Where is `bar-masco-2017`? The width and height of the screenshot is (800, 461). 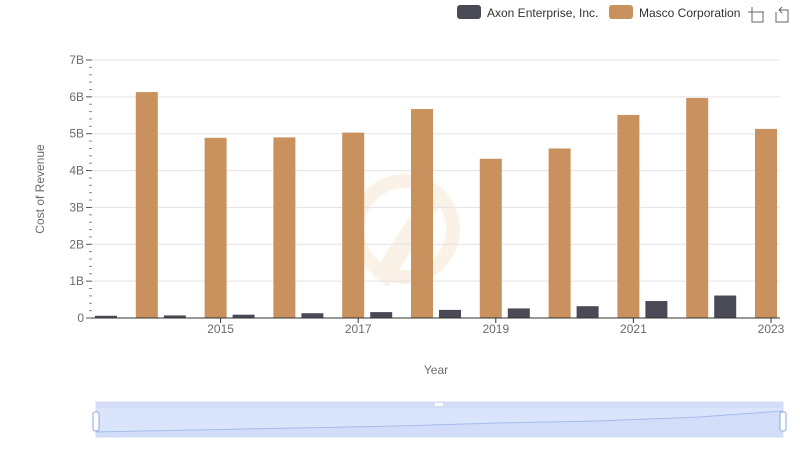 bar-masco-2017 is located at coordinates (353, 225).